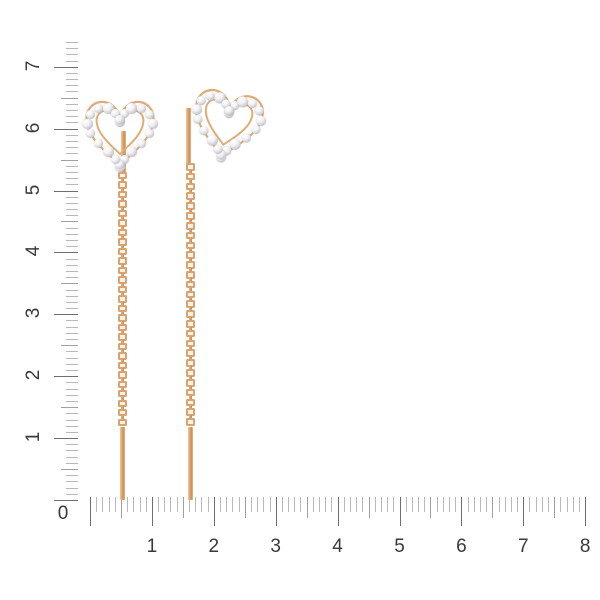 This screenshot has height=600, width=600. What do you see at coordinates (275, 546) in the screenshot?
I see `horizontal-ruler-label-3: 3` at bounding box center [275, 546].